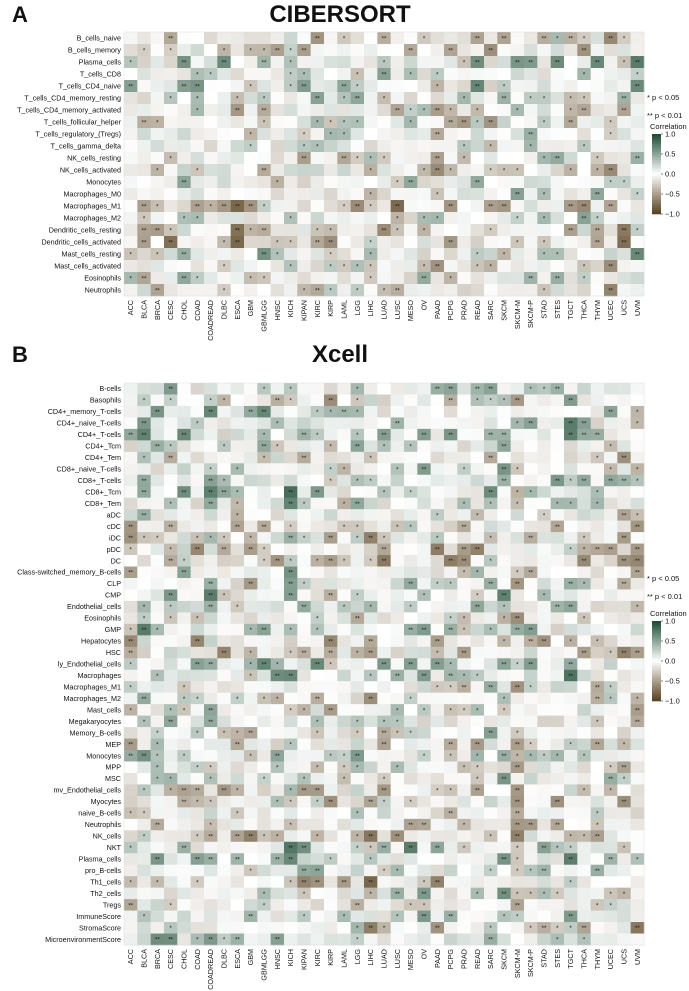  Describe the element at coordinates (504, 310) in the screenshot. I see `column-label: SKCM` at that location.